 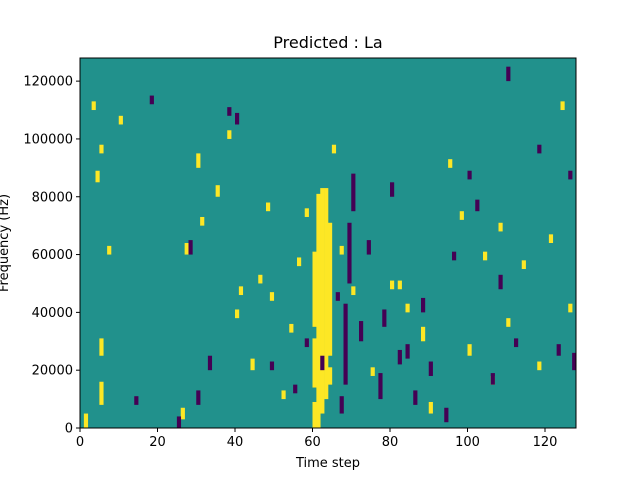 I want to click on y-tick-label: 100000, so click(x=48, y=139).